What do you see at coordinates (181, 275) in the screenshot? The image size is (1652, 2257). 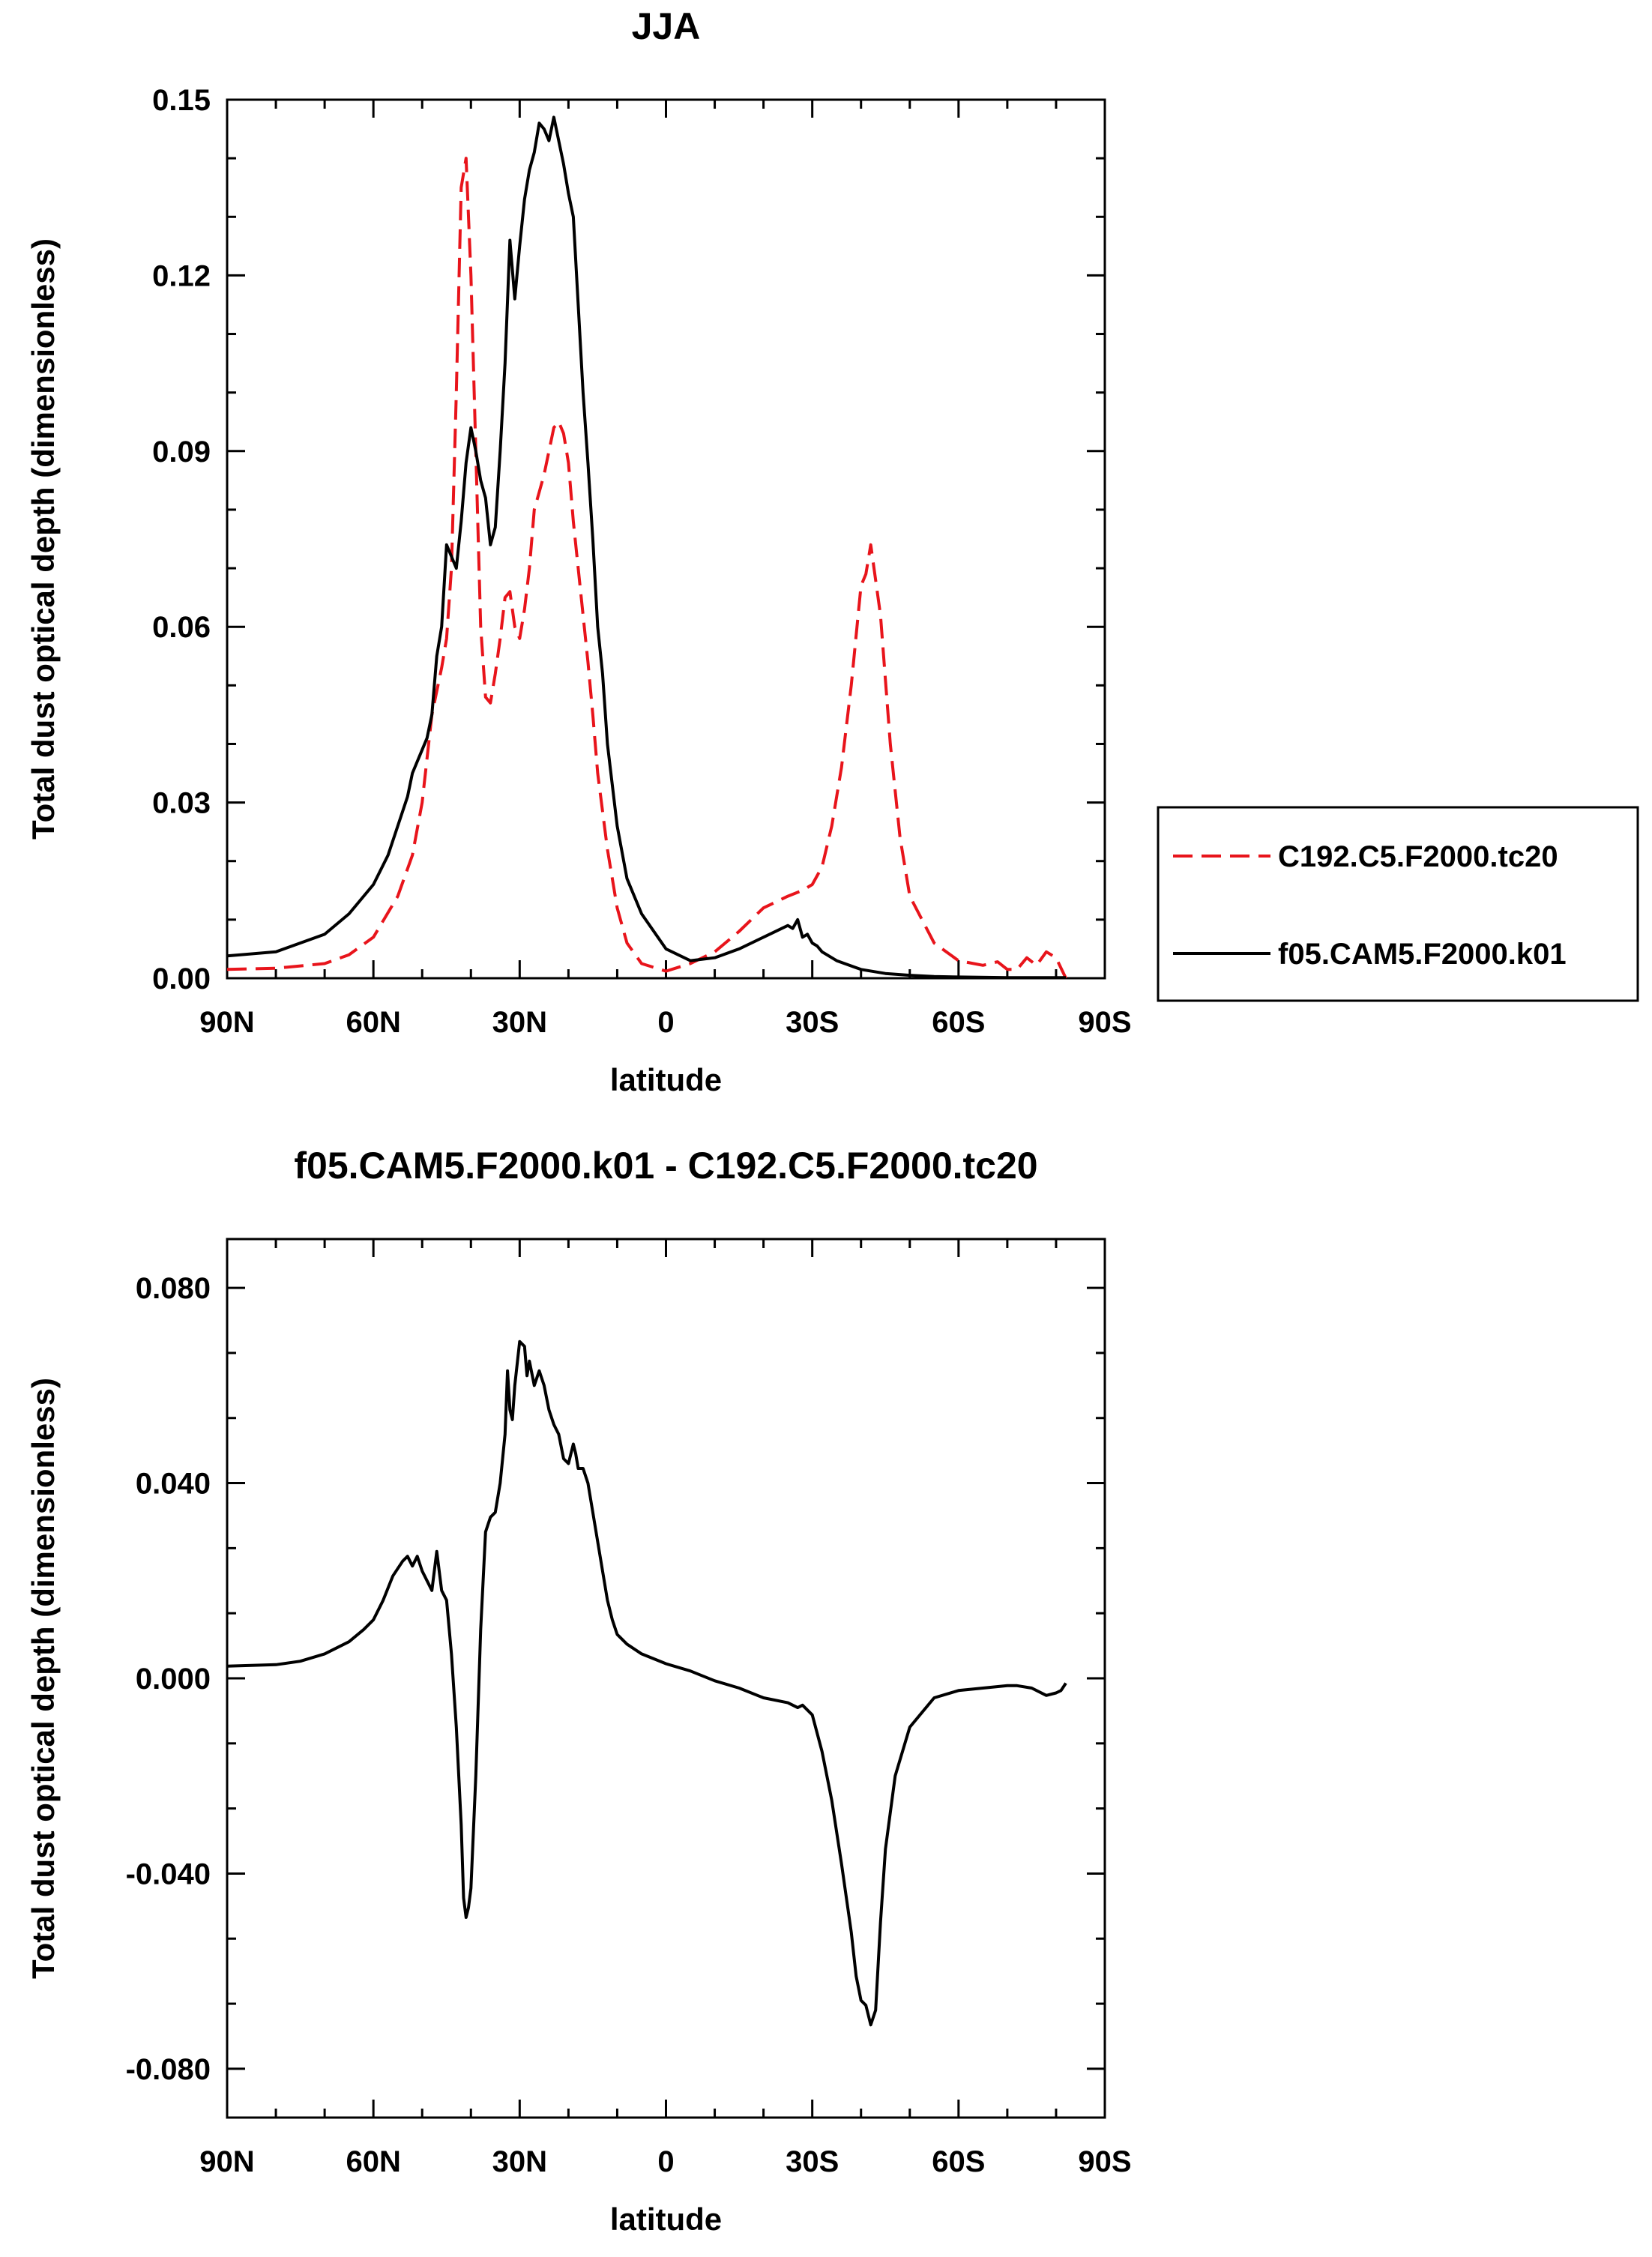 I see `y-tick-label: 0.12` at bounding box center [181, 275].